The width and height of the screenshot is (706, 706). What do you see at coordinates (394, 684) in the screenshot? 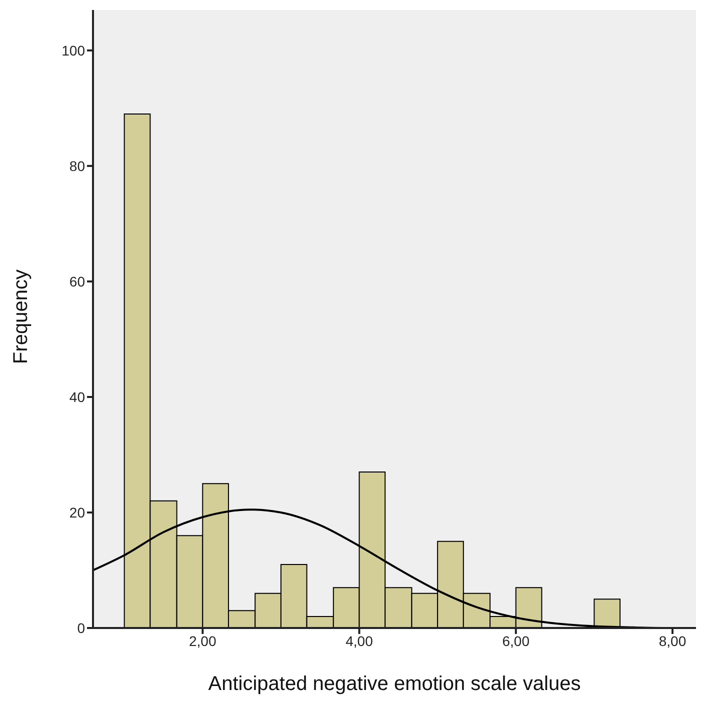
I see `x-axis-title: Anticipated negative emotion scale values` at bounding box center [394, 684].